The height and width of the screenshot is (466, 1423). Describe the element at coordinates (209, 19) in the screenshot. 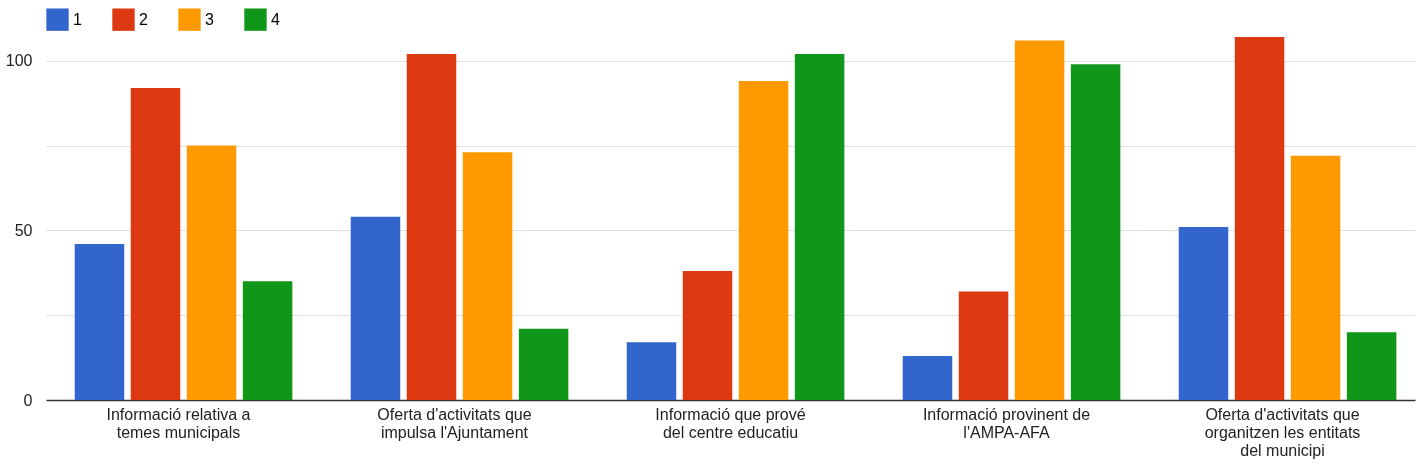

I see `legend-label: 3` at that location.